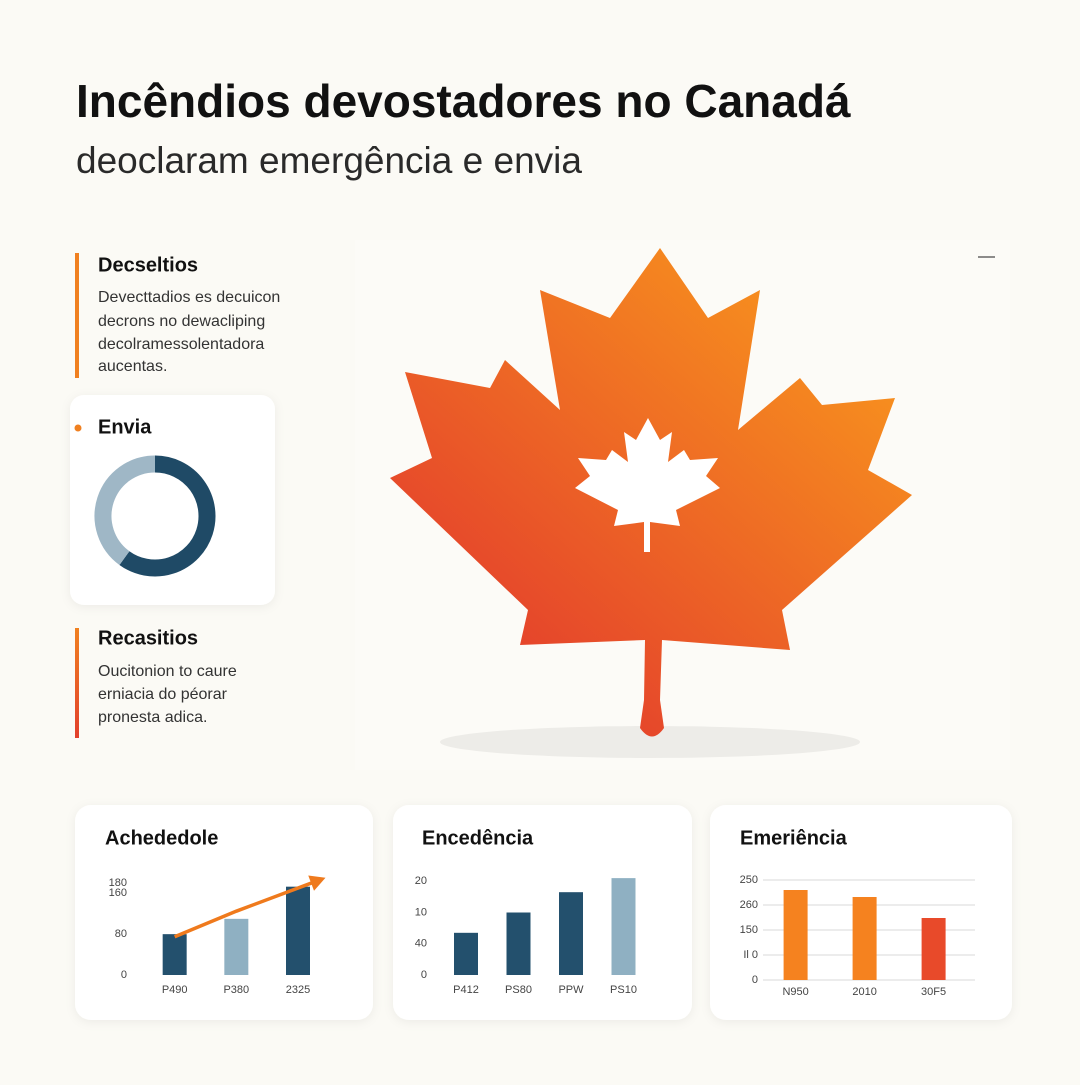 This screenshot has height=1085, width=1080. Describe the element at coordinates (132, 366) in the screenshot. I see `card-text: aucentas.` at that location.